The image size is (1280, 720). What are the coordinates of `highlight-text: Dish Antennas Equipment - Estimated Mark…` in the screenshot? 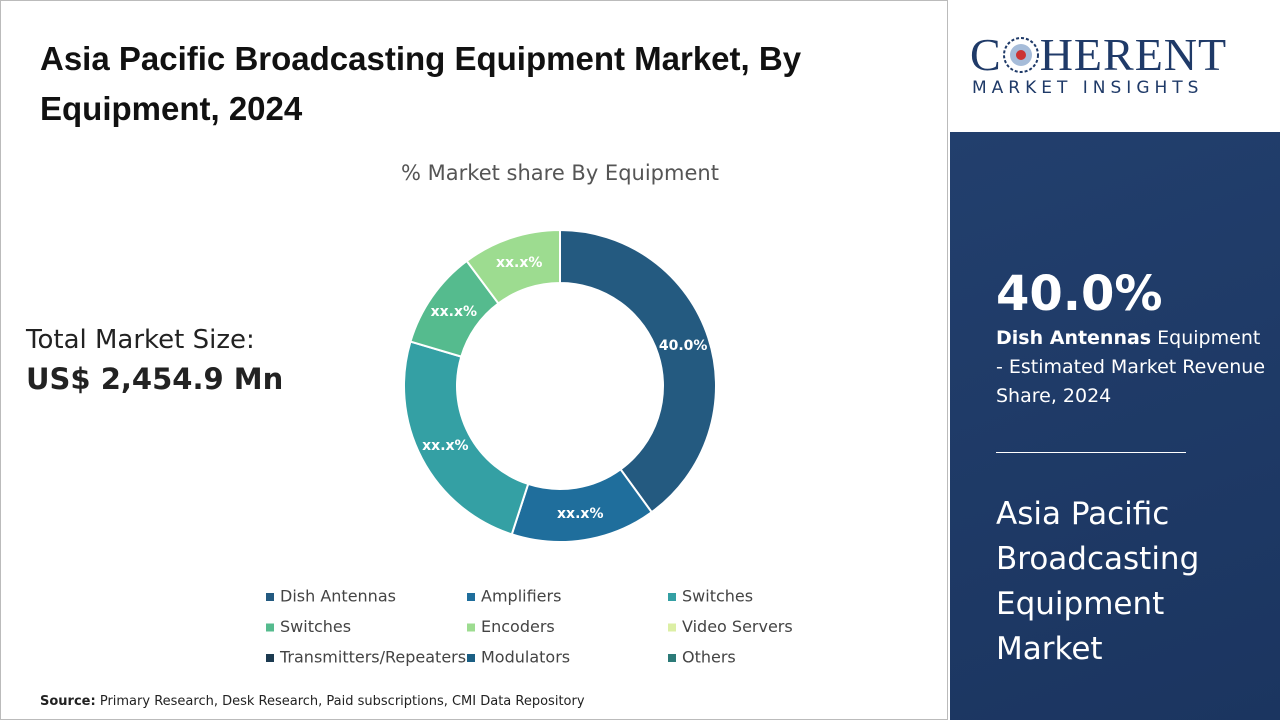 It's located at (1131, 367).